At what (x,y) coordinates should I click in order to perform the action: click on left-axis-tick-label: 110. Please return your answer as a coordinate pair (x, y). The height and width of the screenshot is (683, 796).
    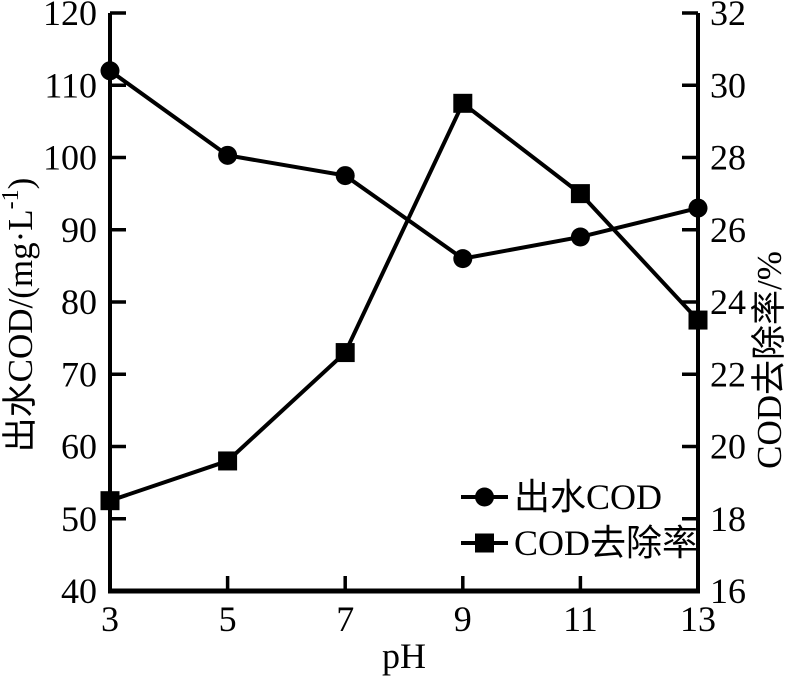
    Looking at the image, I should click on (70, 85).